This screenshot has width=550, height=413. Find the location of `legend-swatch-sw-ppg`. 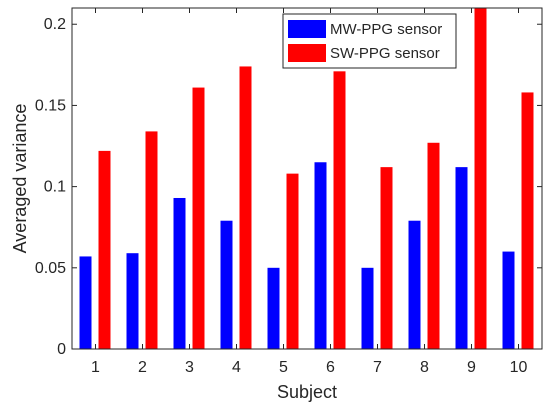

legend-swatch-sw-ppg is located at coordinates (307, 53).